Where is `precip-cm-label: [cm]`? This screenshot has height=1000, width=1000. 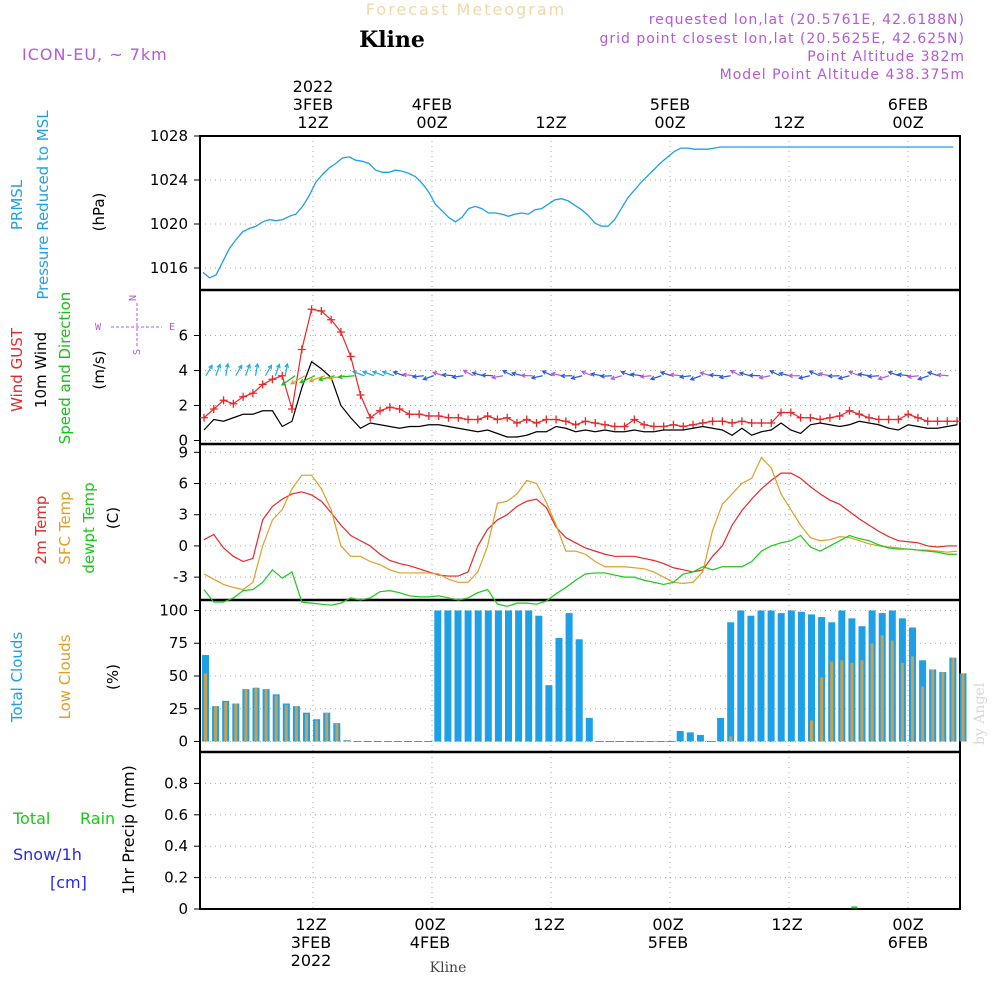 precip-cm-label: [cm] is located at coordinates (68, 882).